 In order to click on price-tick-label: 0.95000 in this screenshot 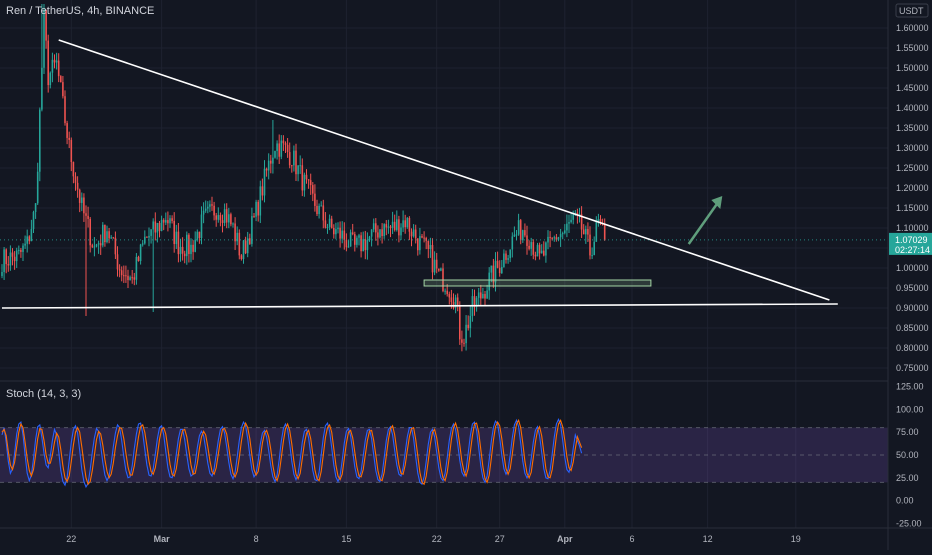, I will do `click(912, 288)`.